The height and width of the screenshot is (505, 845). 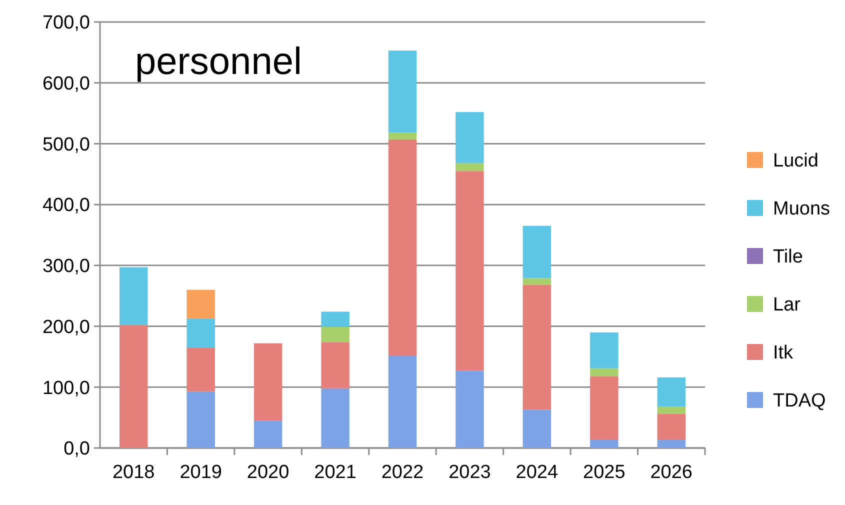 What do you see at coordinates (268, 472) in the screenshot?
I see `x-tick-label: 2020` at bounding box center [268, 472].